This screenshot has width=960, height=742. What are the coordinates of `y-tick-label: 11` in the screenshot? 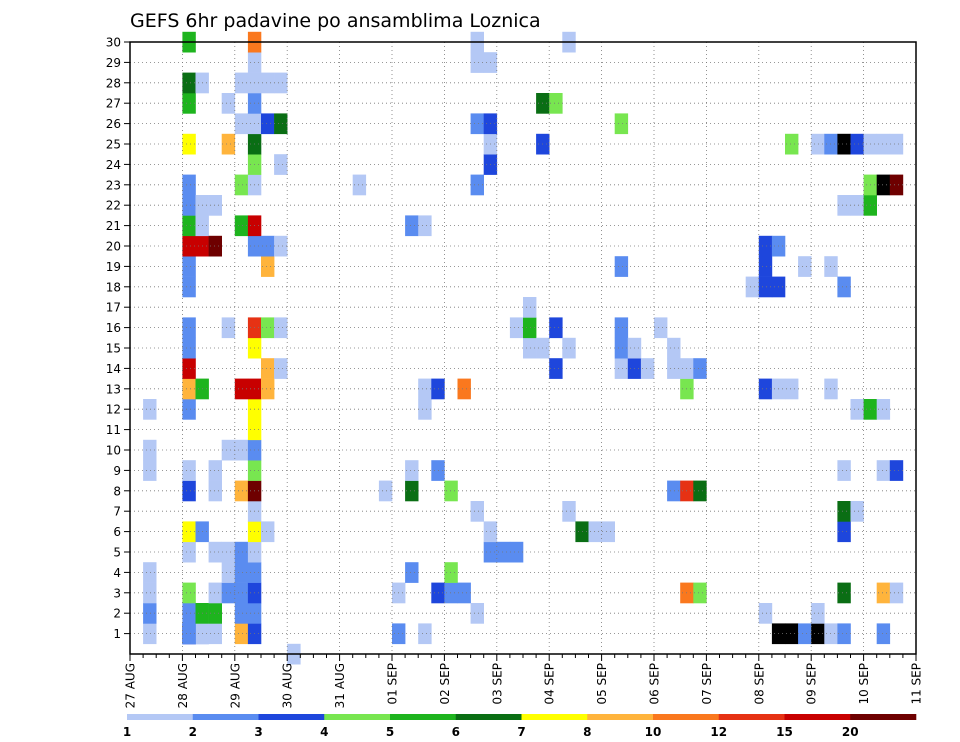 It's located at (113, 430).